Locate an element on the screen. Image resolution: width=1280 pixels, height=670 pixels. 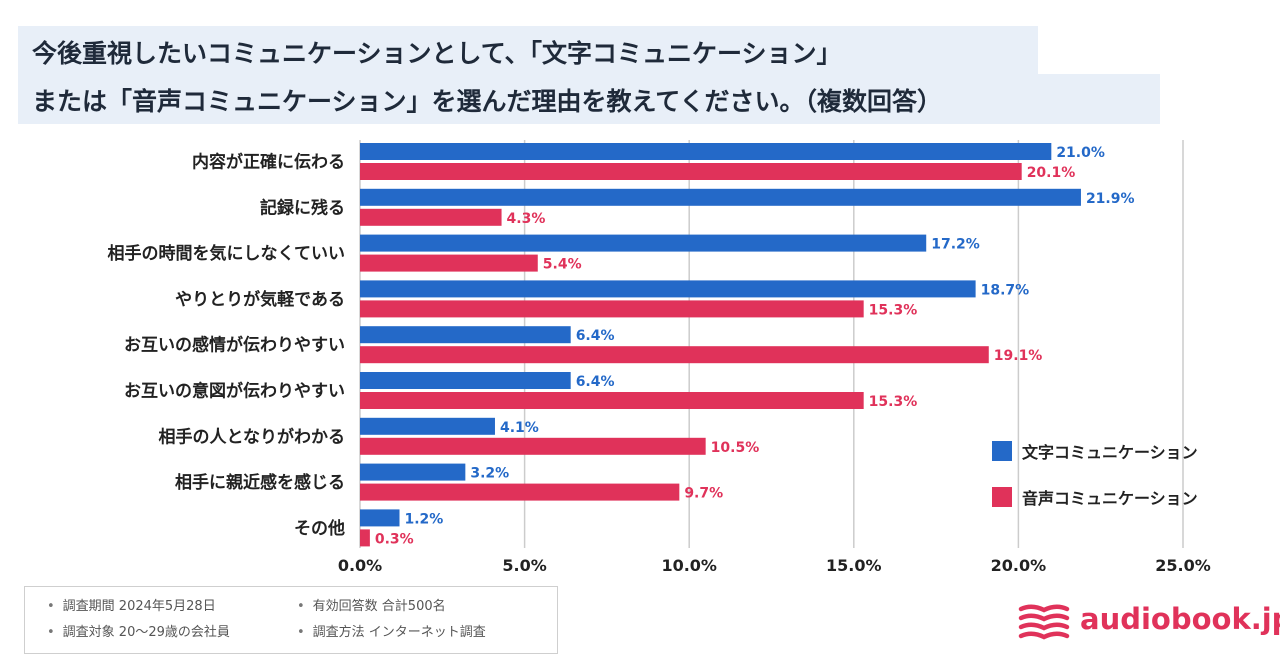
data-label-text-6: 4.1% is located at coordinates (519, 428).